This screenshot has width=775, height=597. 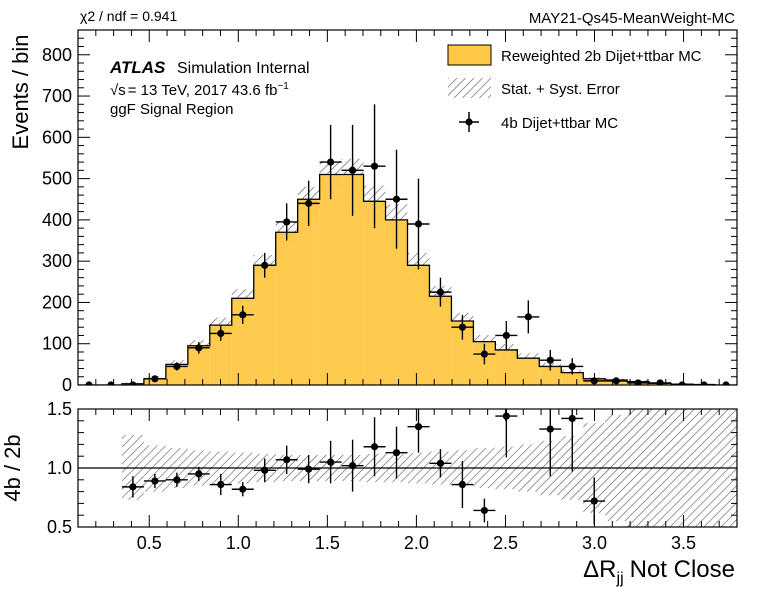 What do you see at coordinates (59, 468) in the screenshot?
I see `ratio-y-tick-label: 1.0` at bounding box center [59, 468].